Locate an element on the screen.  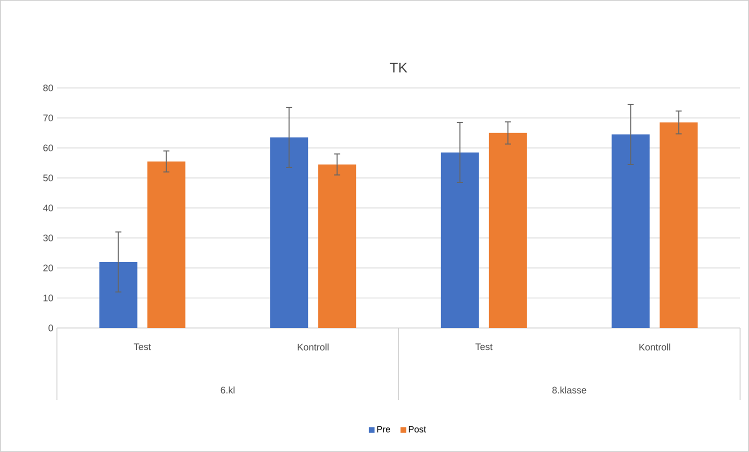
y-tick-label: 80 is located at coordinates (48, 88).